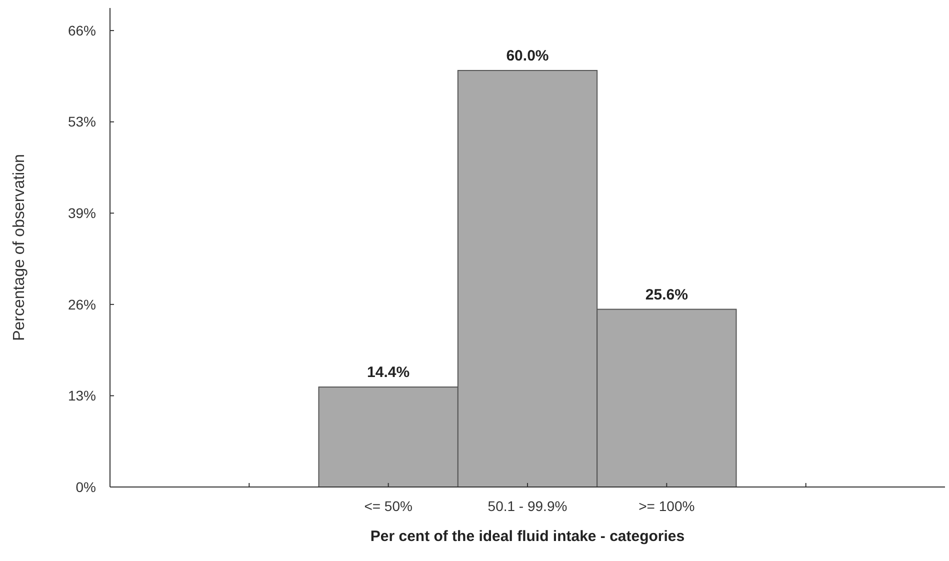 The width and height of the screenshot is (949, 561). What do you see at coordinates (82, 396) in the screenshot?
I see `y-tick-label: 13%` at bounding box center [82, 396].